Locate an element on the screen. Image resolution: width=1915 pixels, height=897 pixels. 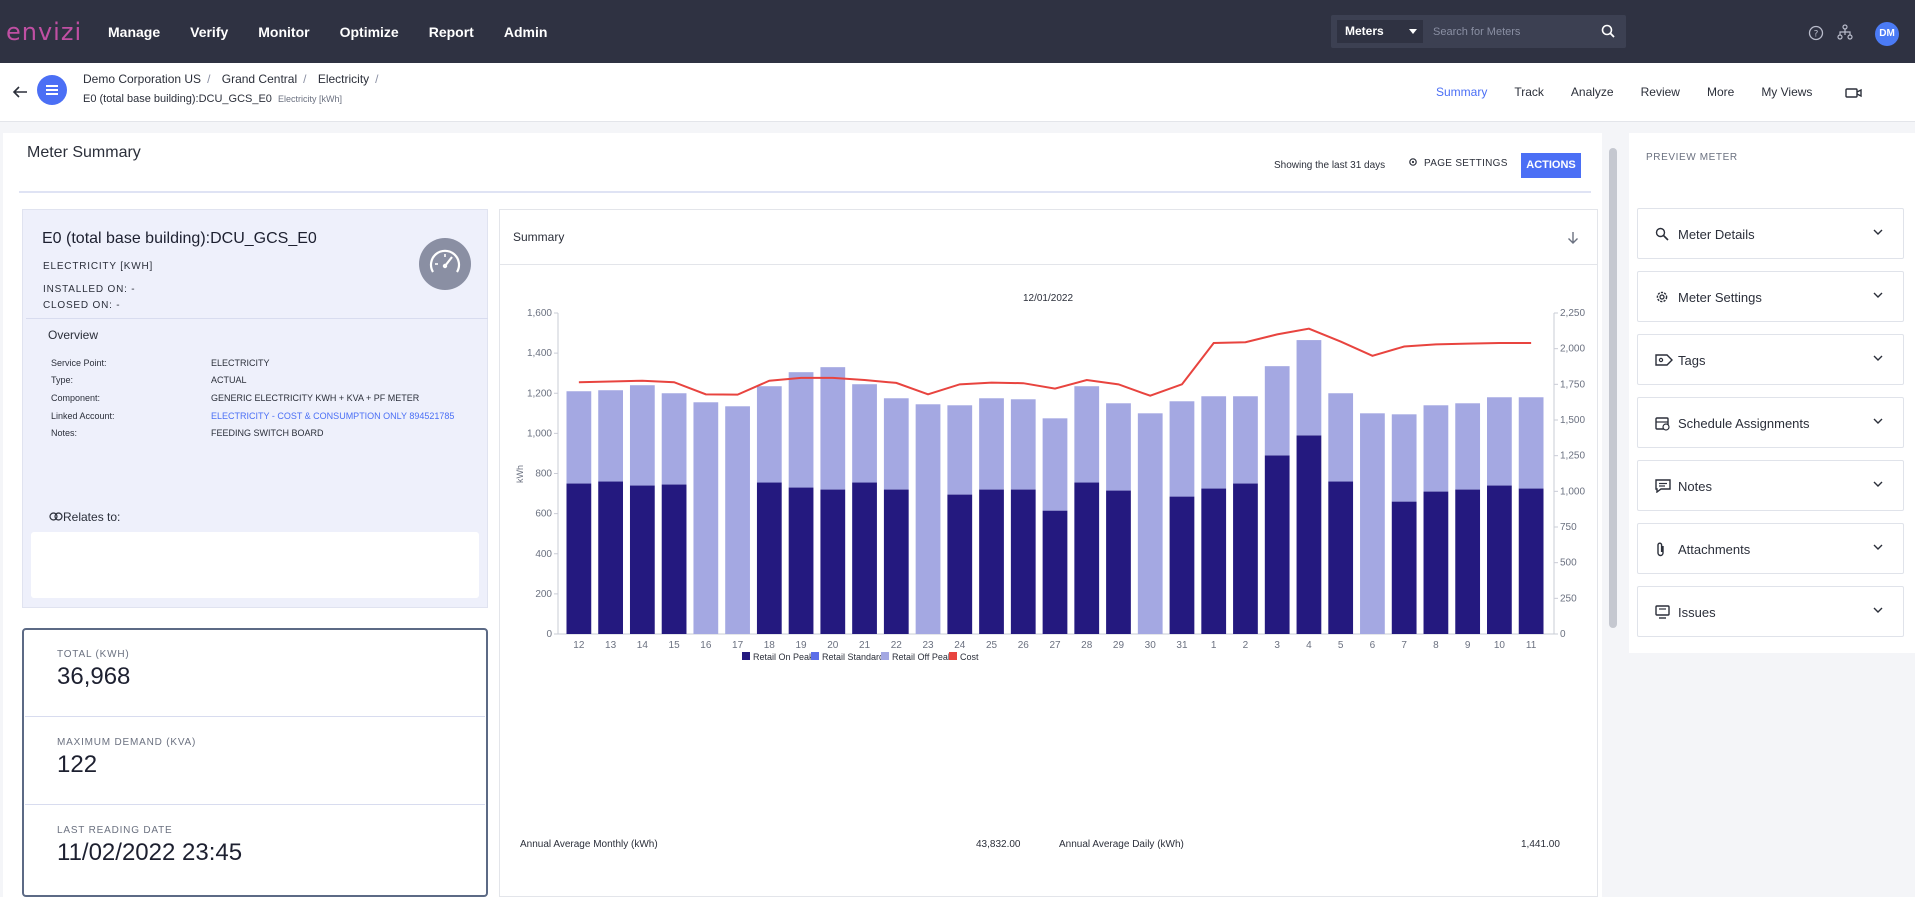
caret-down-icon is located at coordinates (1413, 31).